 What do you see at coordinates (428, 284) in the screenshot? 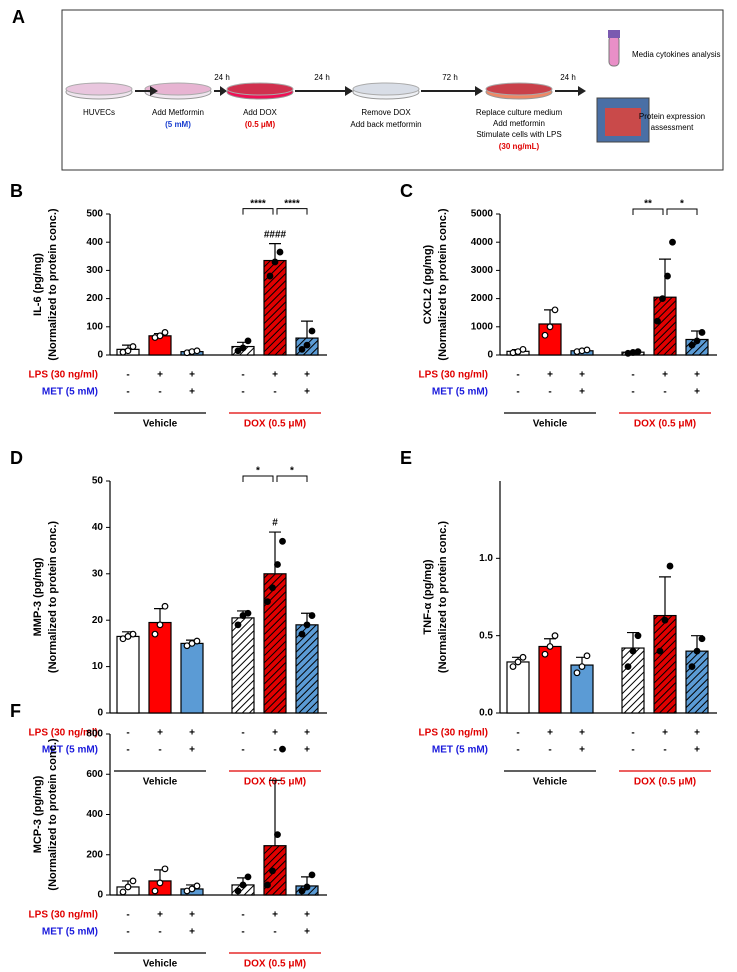
I see `y-axis-label: CXCL2 (pg/mg)` at bounding box center [428, 284].